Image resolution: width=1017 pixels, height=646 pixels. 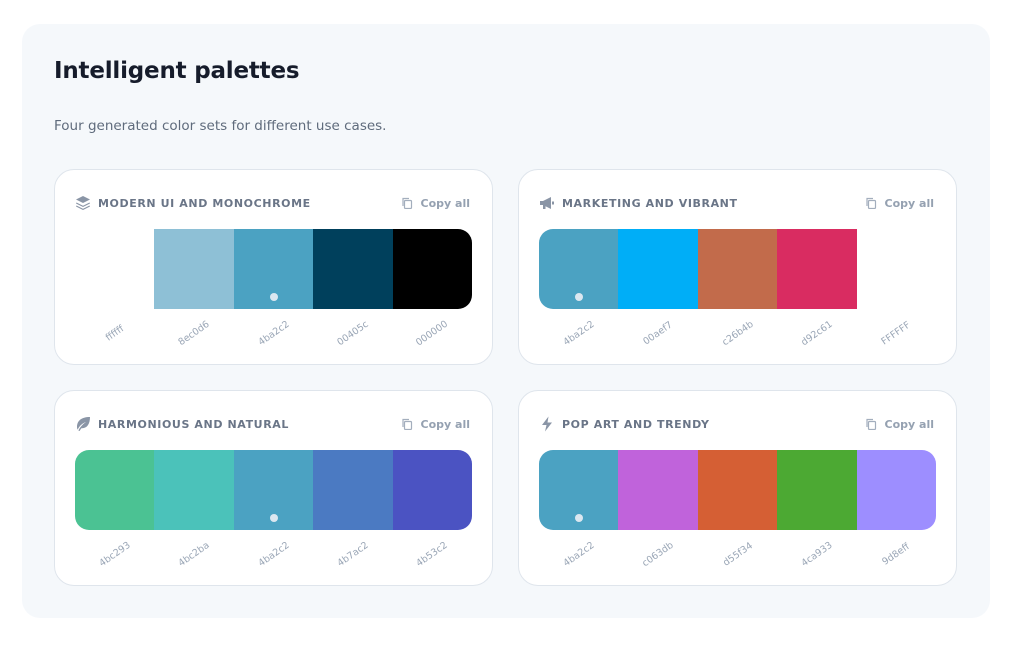 I want to click on swatch-labels: 4bc293 4bc2ba 4ba2c2 4b7ac2 4b53c2, so click(x=273, y=555).